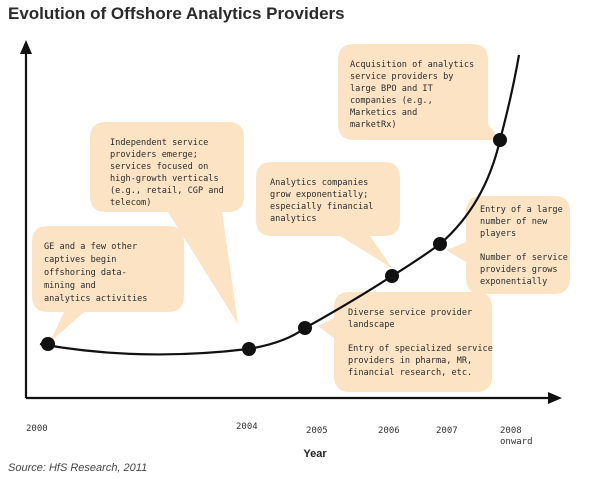 Image resolution: width=600 pixels, height=482 pixels. Describe the element at coordinates (373, 125) in the screenshot. I see `text-line: marketRx)` at that location.